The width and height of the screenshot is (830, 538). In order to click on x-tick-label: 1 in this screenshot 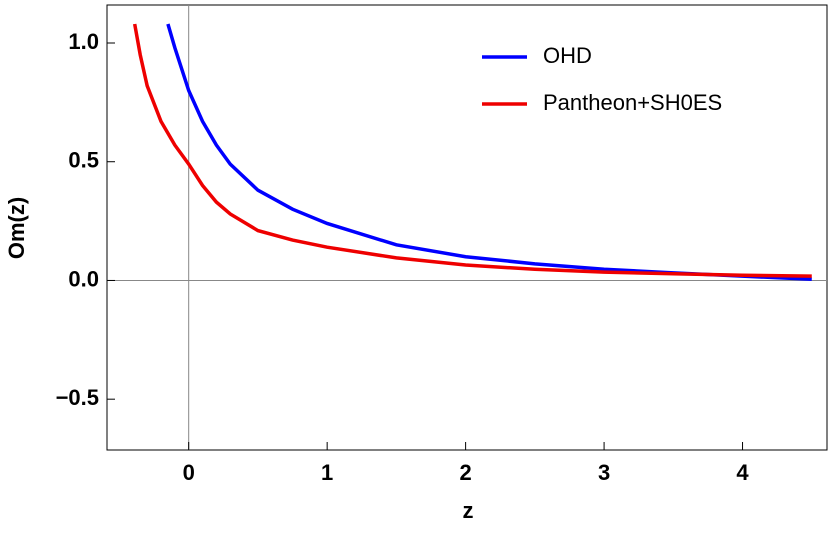, I will do `click(327, 472)`.